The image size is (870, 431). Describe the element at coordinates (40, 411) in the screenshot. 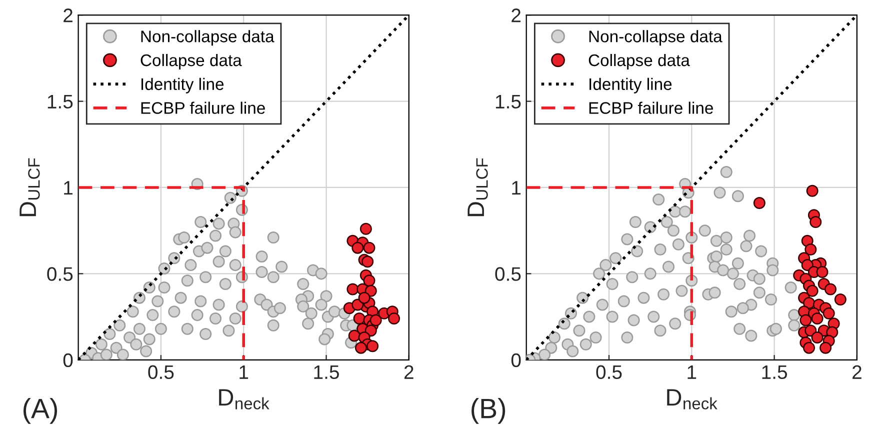

I see `text: (A)` at that location.